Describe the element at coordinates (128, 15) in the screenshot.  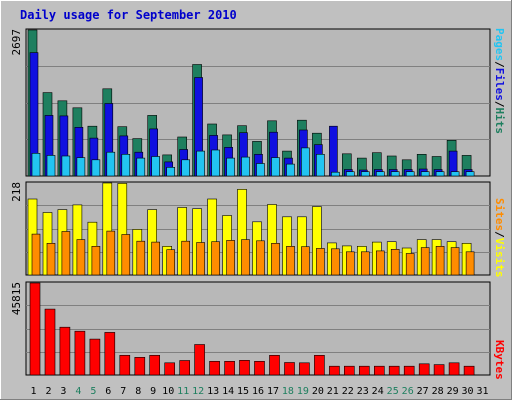
I see `chart-title: Daily usage for September 2010` at that location.